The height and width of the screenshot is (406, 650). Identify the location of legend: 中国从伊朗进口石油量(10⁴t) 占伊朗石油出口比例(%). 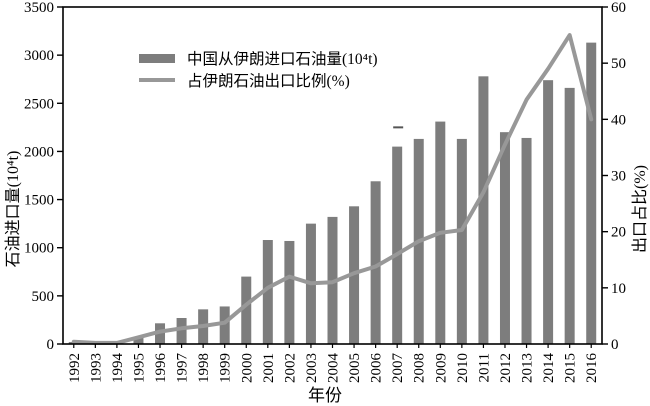
(258, 69).